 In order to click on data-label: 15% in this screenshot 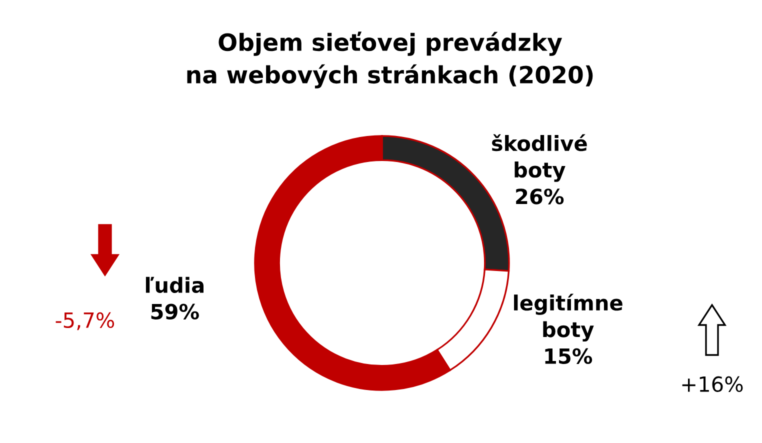, I will do `click(568, 356)`.